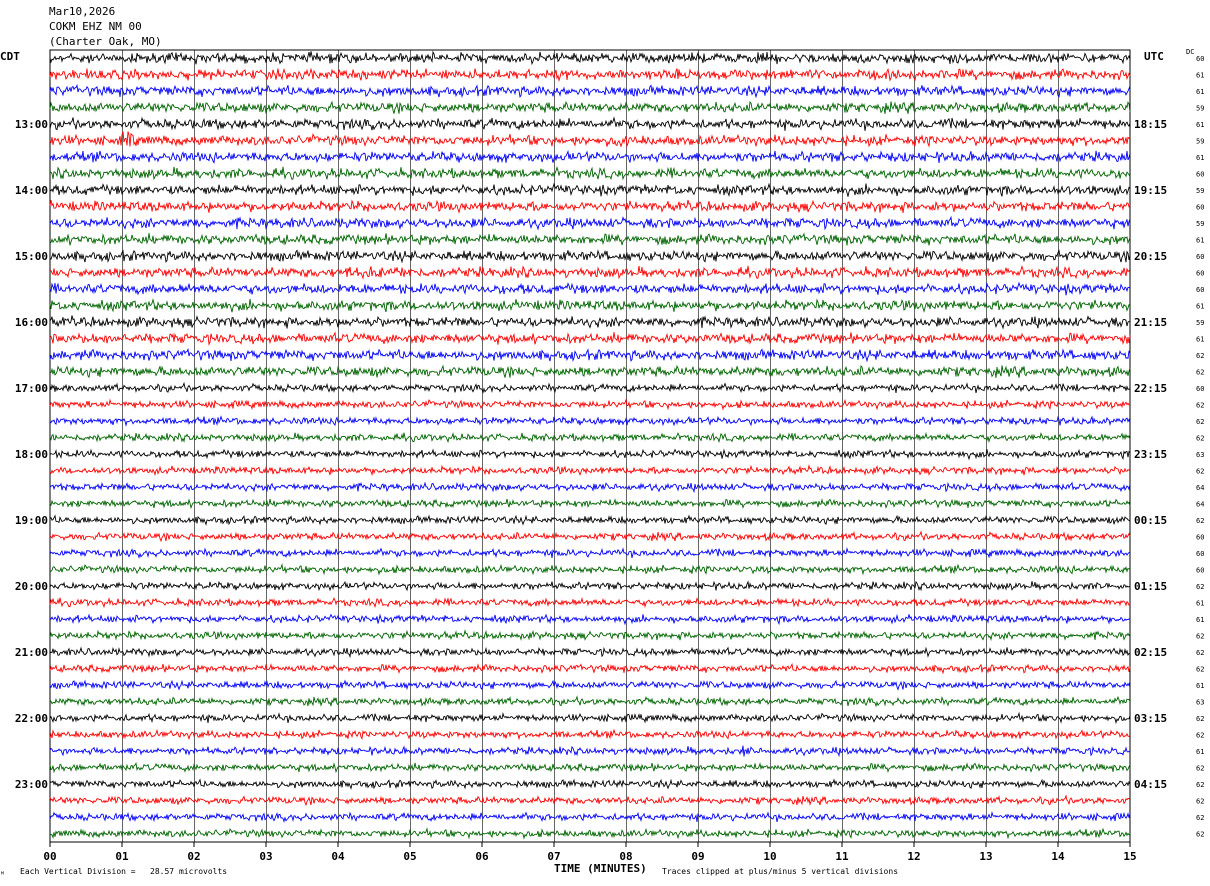 This screenshot has height=886, width=1210. I want to click on left-hour-label: 17:00, so click(31, 388).